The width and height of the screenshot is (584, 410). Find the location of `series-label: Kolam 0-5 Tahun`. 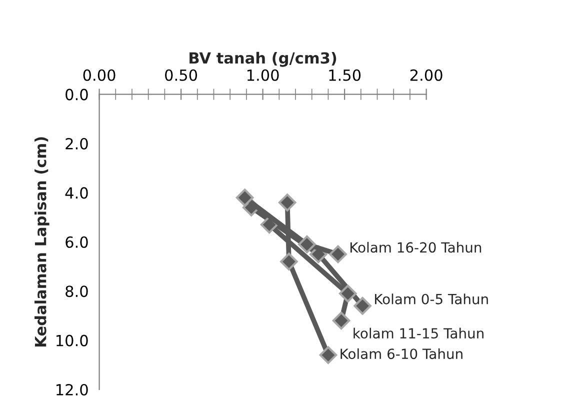

series-label: Kolam 0-5 Tahun is located at coordinates (431, 299).